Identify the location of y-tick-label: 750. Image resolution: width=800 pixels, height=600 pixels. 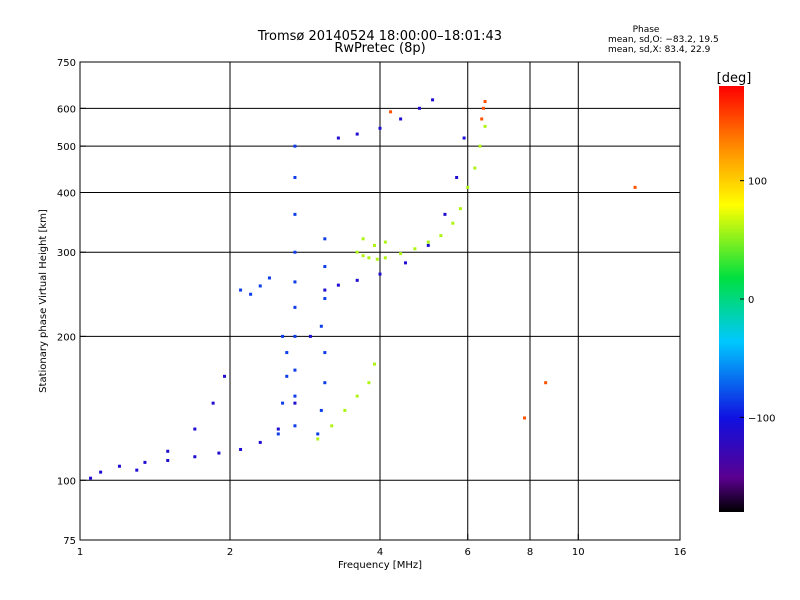
(66, 63).